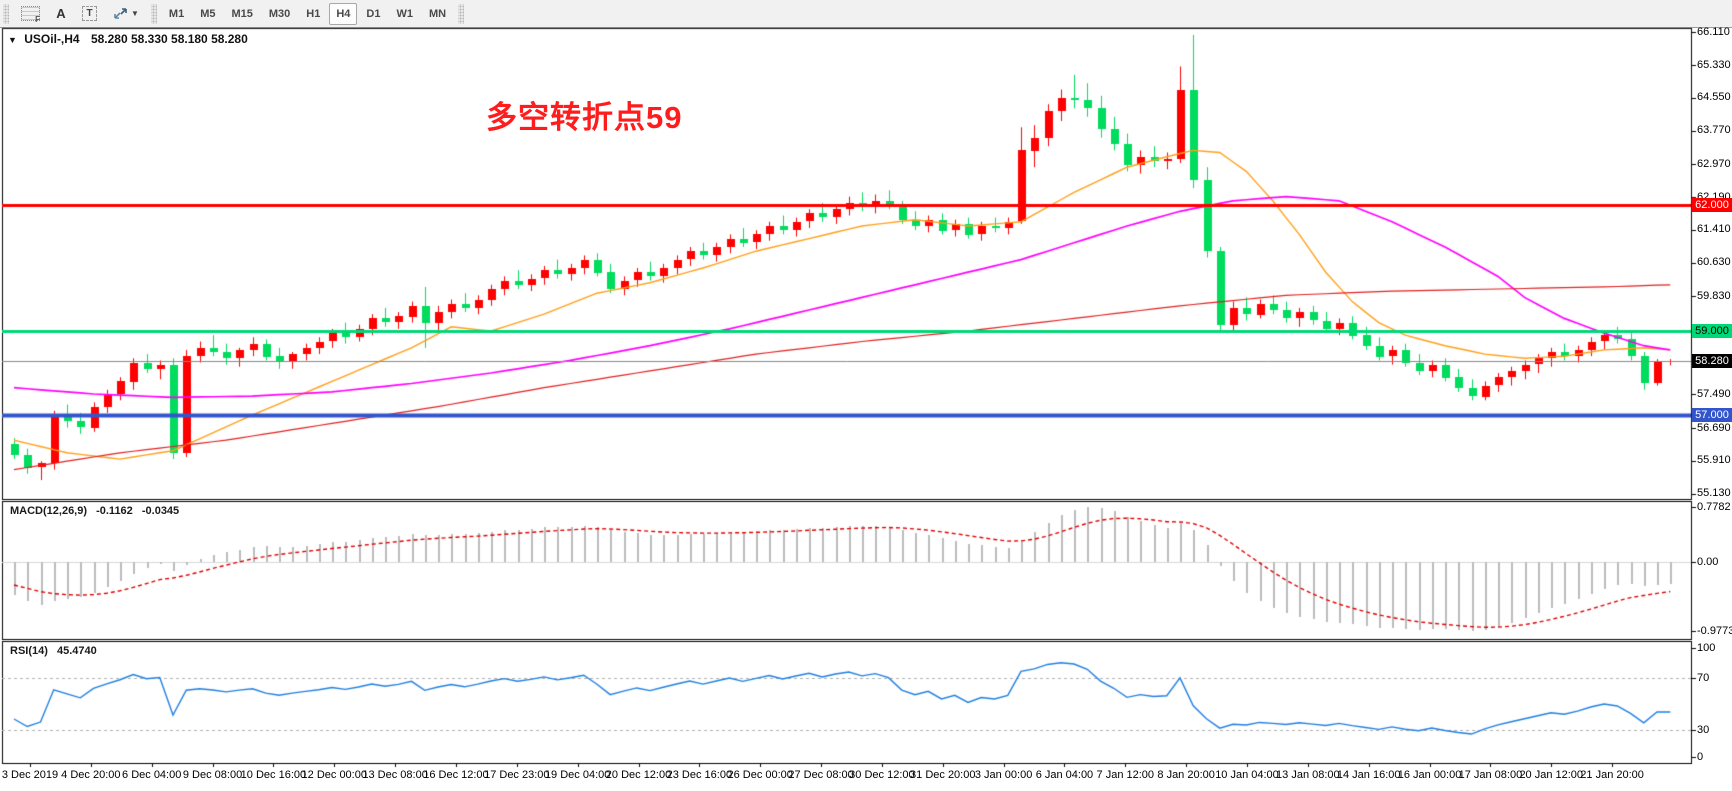  Describe the element at coordinates (1712, 331) in the screenshot. I see `price-level-tag-59.000: 59.000` at that location.